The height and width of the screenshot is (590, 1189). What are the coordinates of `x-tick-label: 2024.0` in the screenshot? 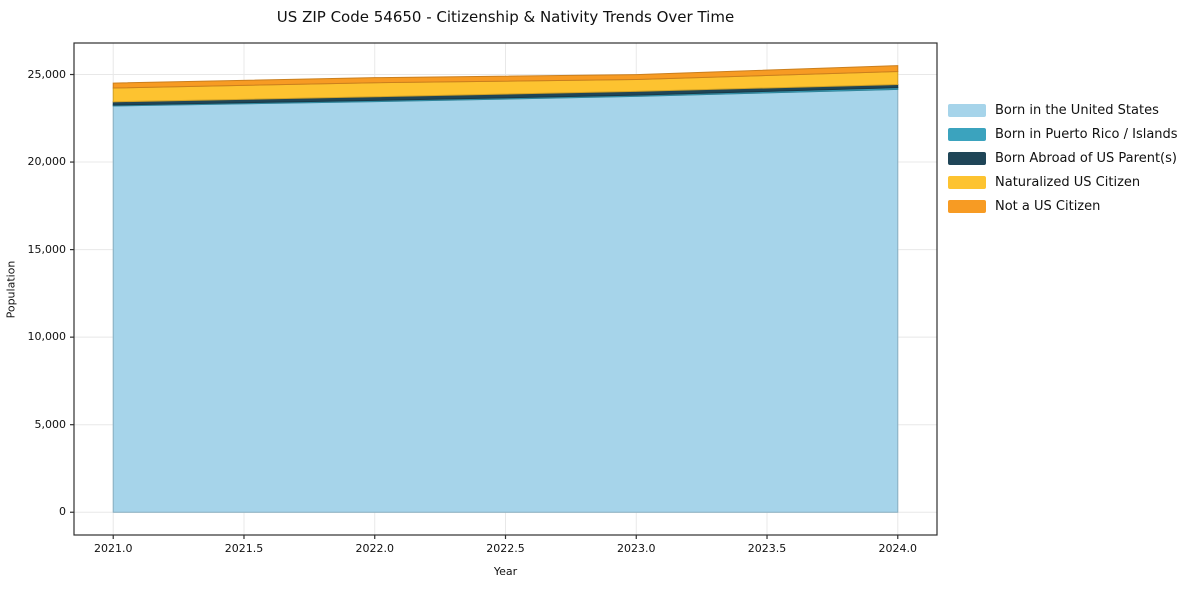 It's located at (898, 548).